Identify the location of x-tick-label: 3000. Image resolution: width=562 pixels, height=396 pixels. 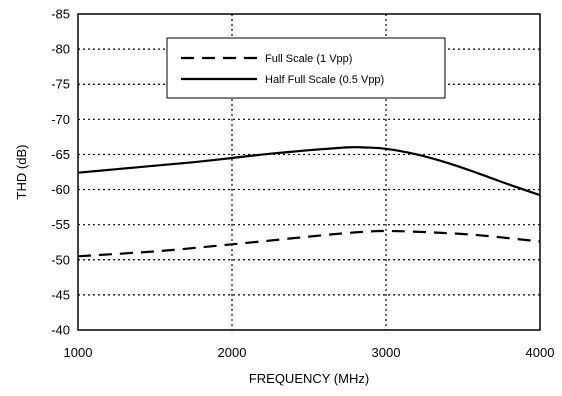
(386, 352).